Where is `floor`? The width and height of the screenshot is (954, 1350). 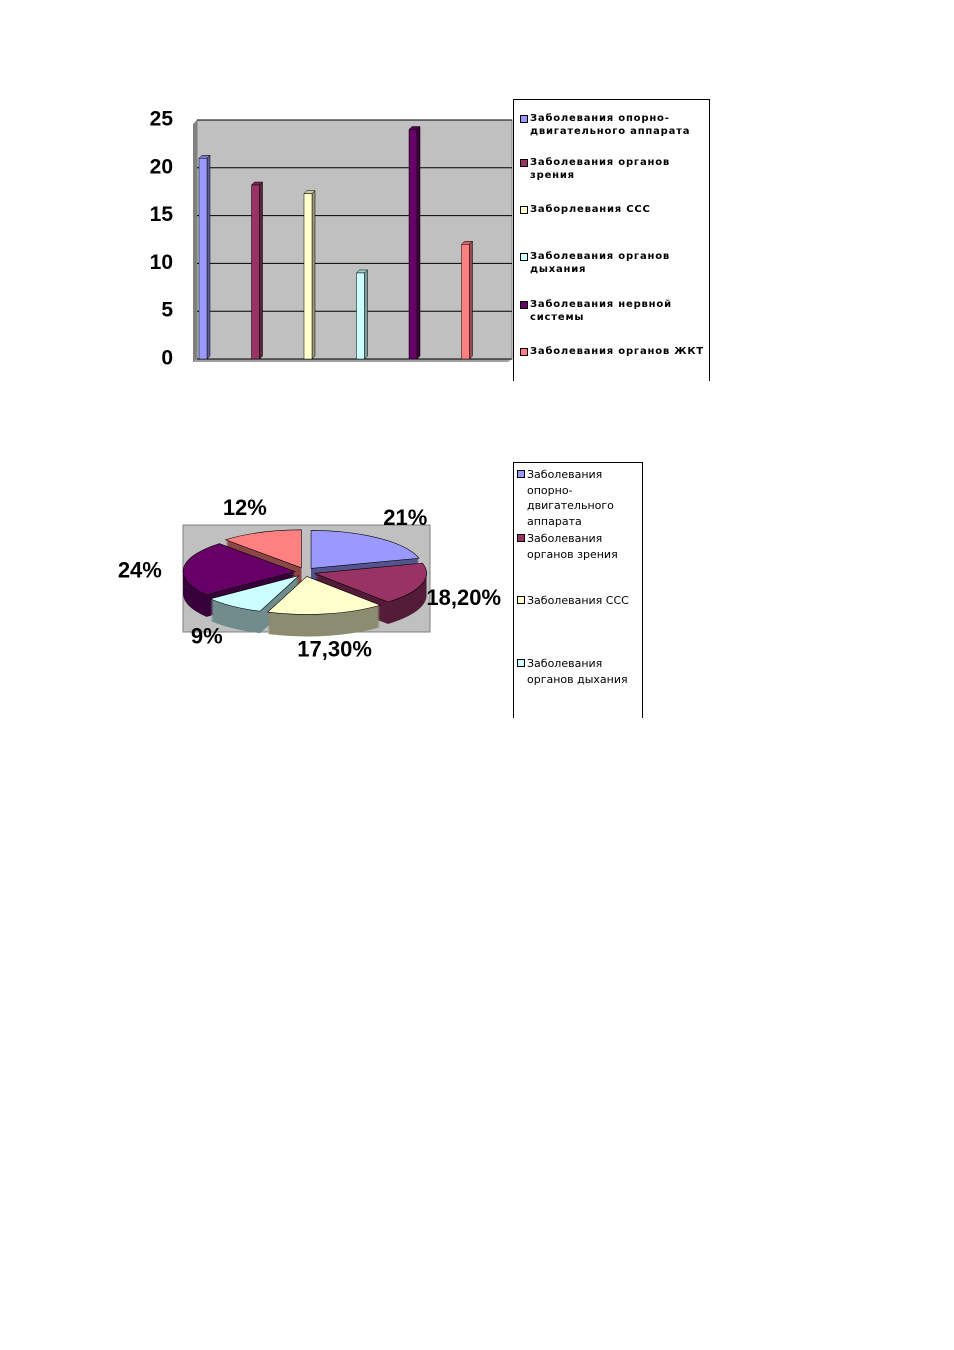
floor is located at coordinates (352, 360).